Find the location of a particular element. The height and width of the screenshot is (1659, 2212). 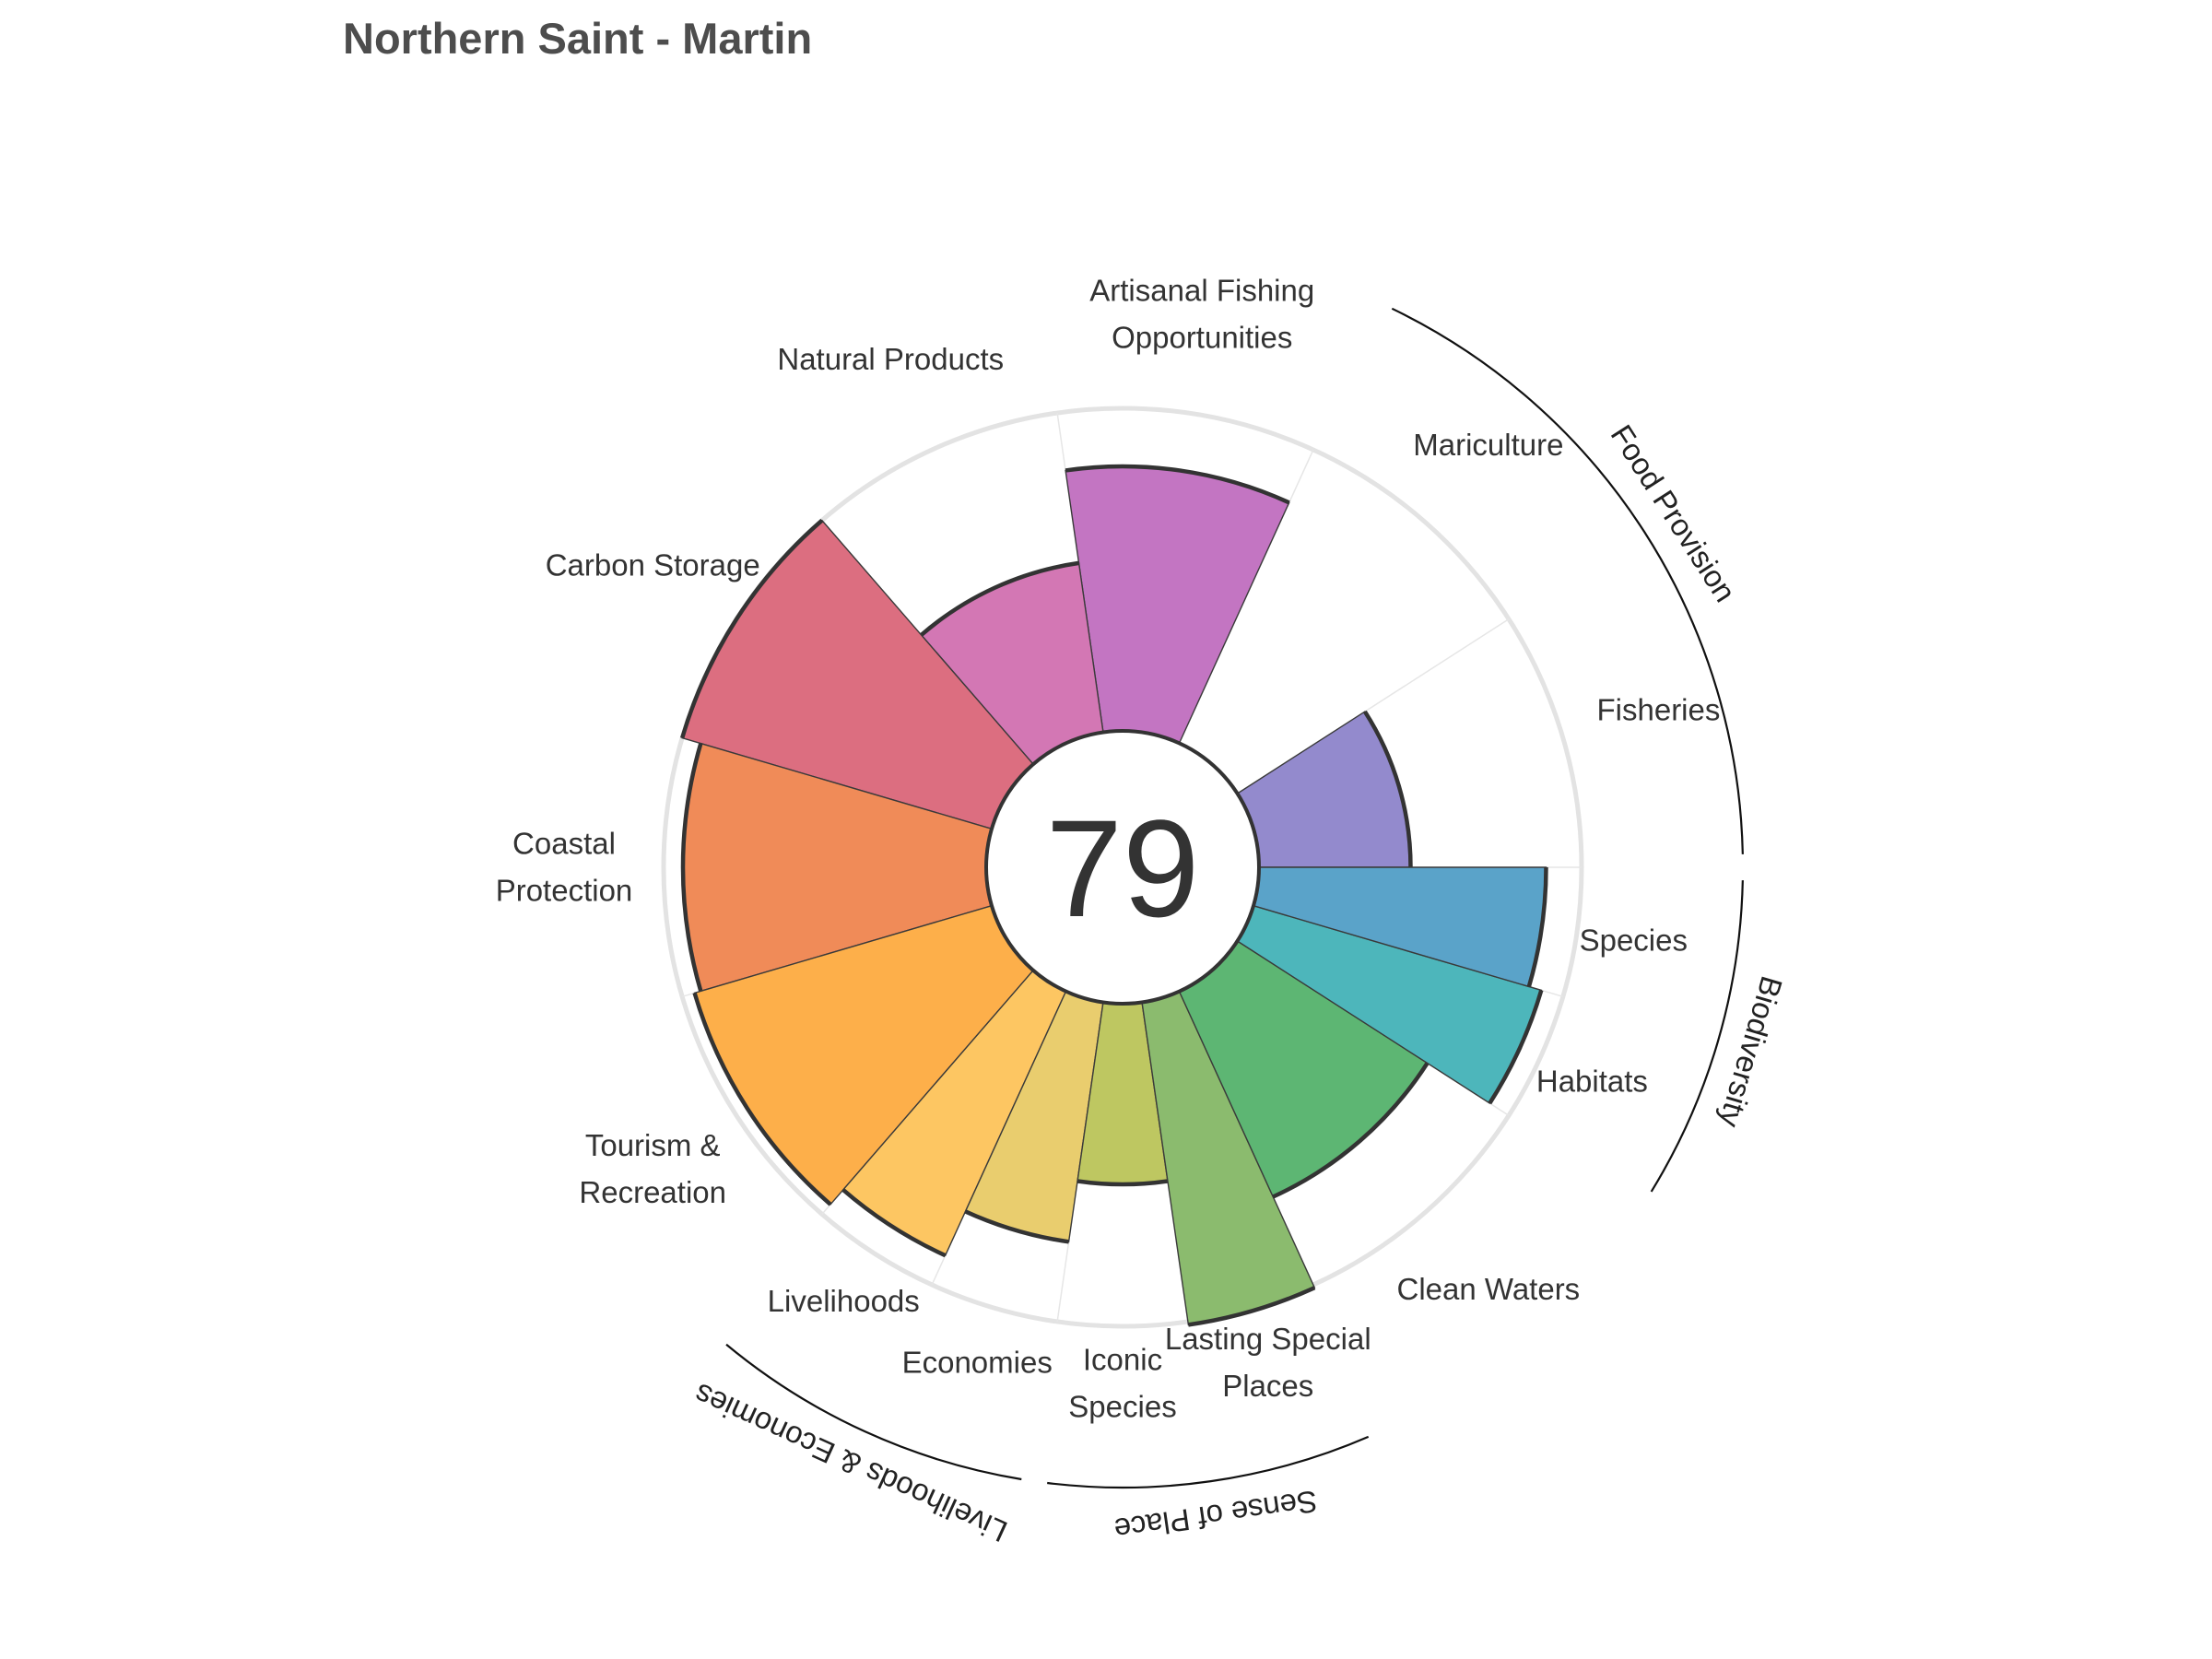

group-arc-food-provision is located at coordinates (1567, 580).